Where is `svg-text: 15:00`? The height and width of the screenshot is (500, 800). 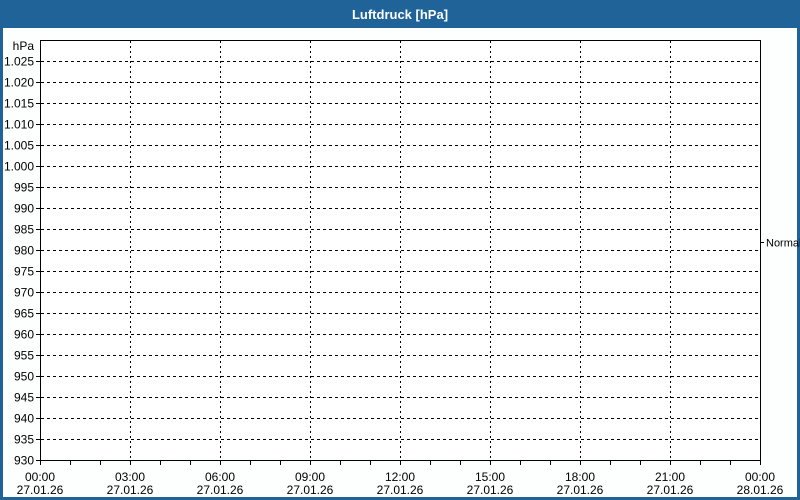
svg-text: 15:00 is located at coordinates (490, 477).